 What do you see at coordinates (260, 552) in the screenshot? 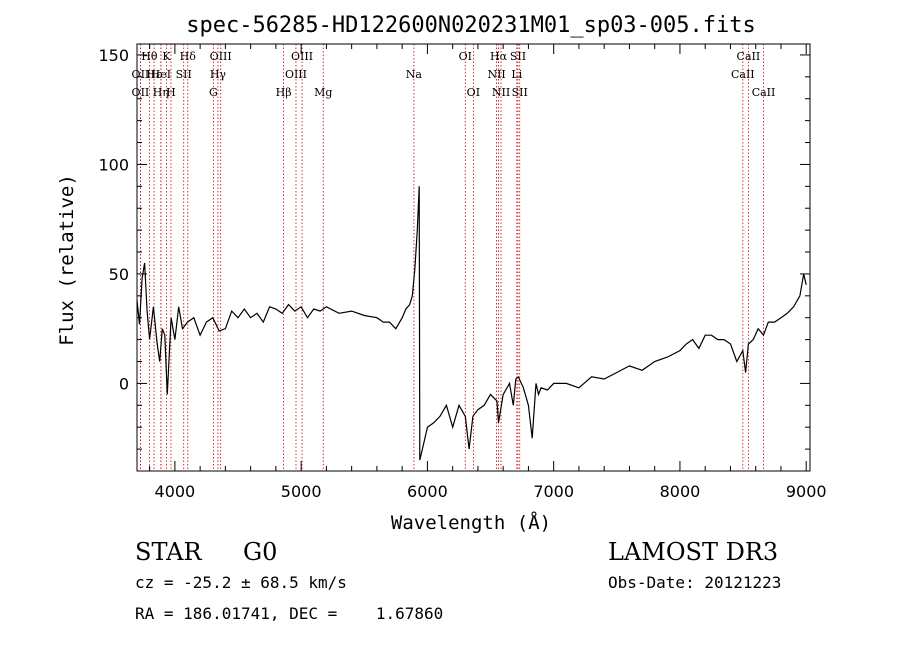
I see `subclass: G0` at bounding box center [260, 552].